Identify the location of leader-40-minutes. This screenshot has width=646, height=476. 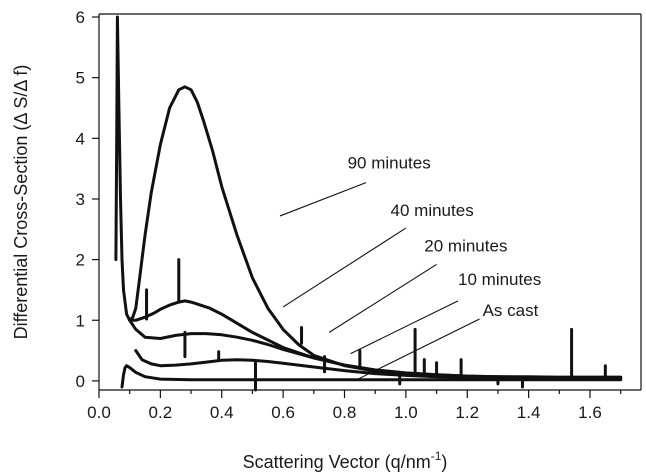
(344, 267).